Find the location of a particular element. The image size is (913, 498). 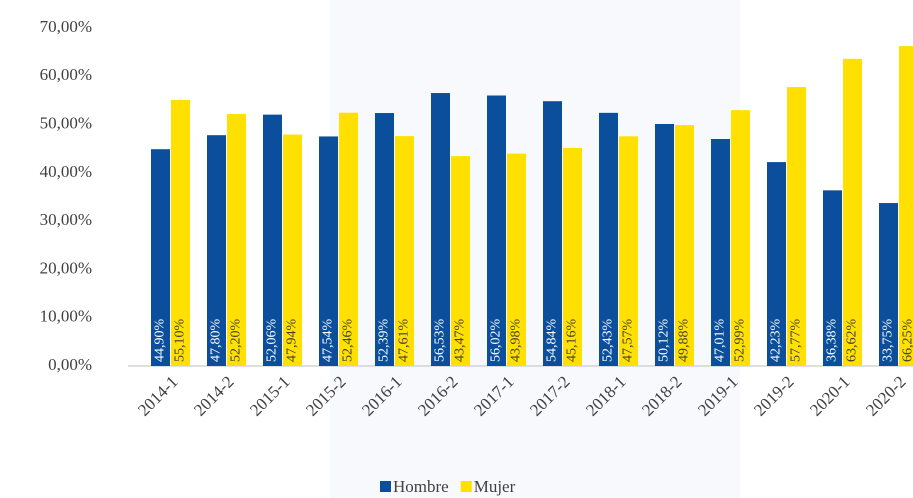

y-tick-label: 30,00% is located at coordinates (66, 219).